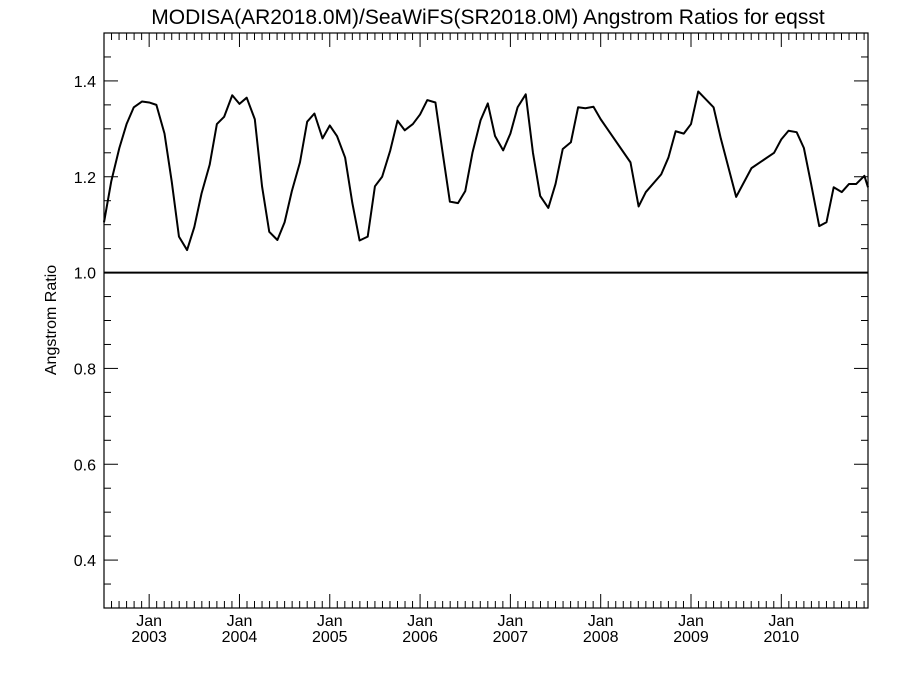  Describe the element at coordinates (330, 637) in the screenshot. I see `x-tick-year-label: 2005` at that location.